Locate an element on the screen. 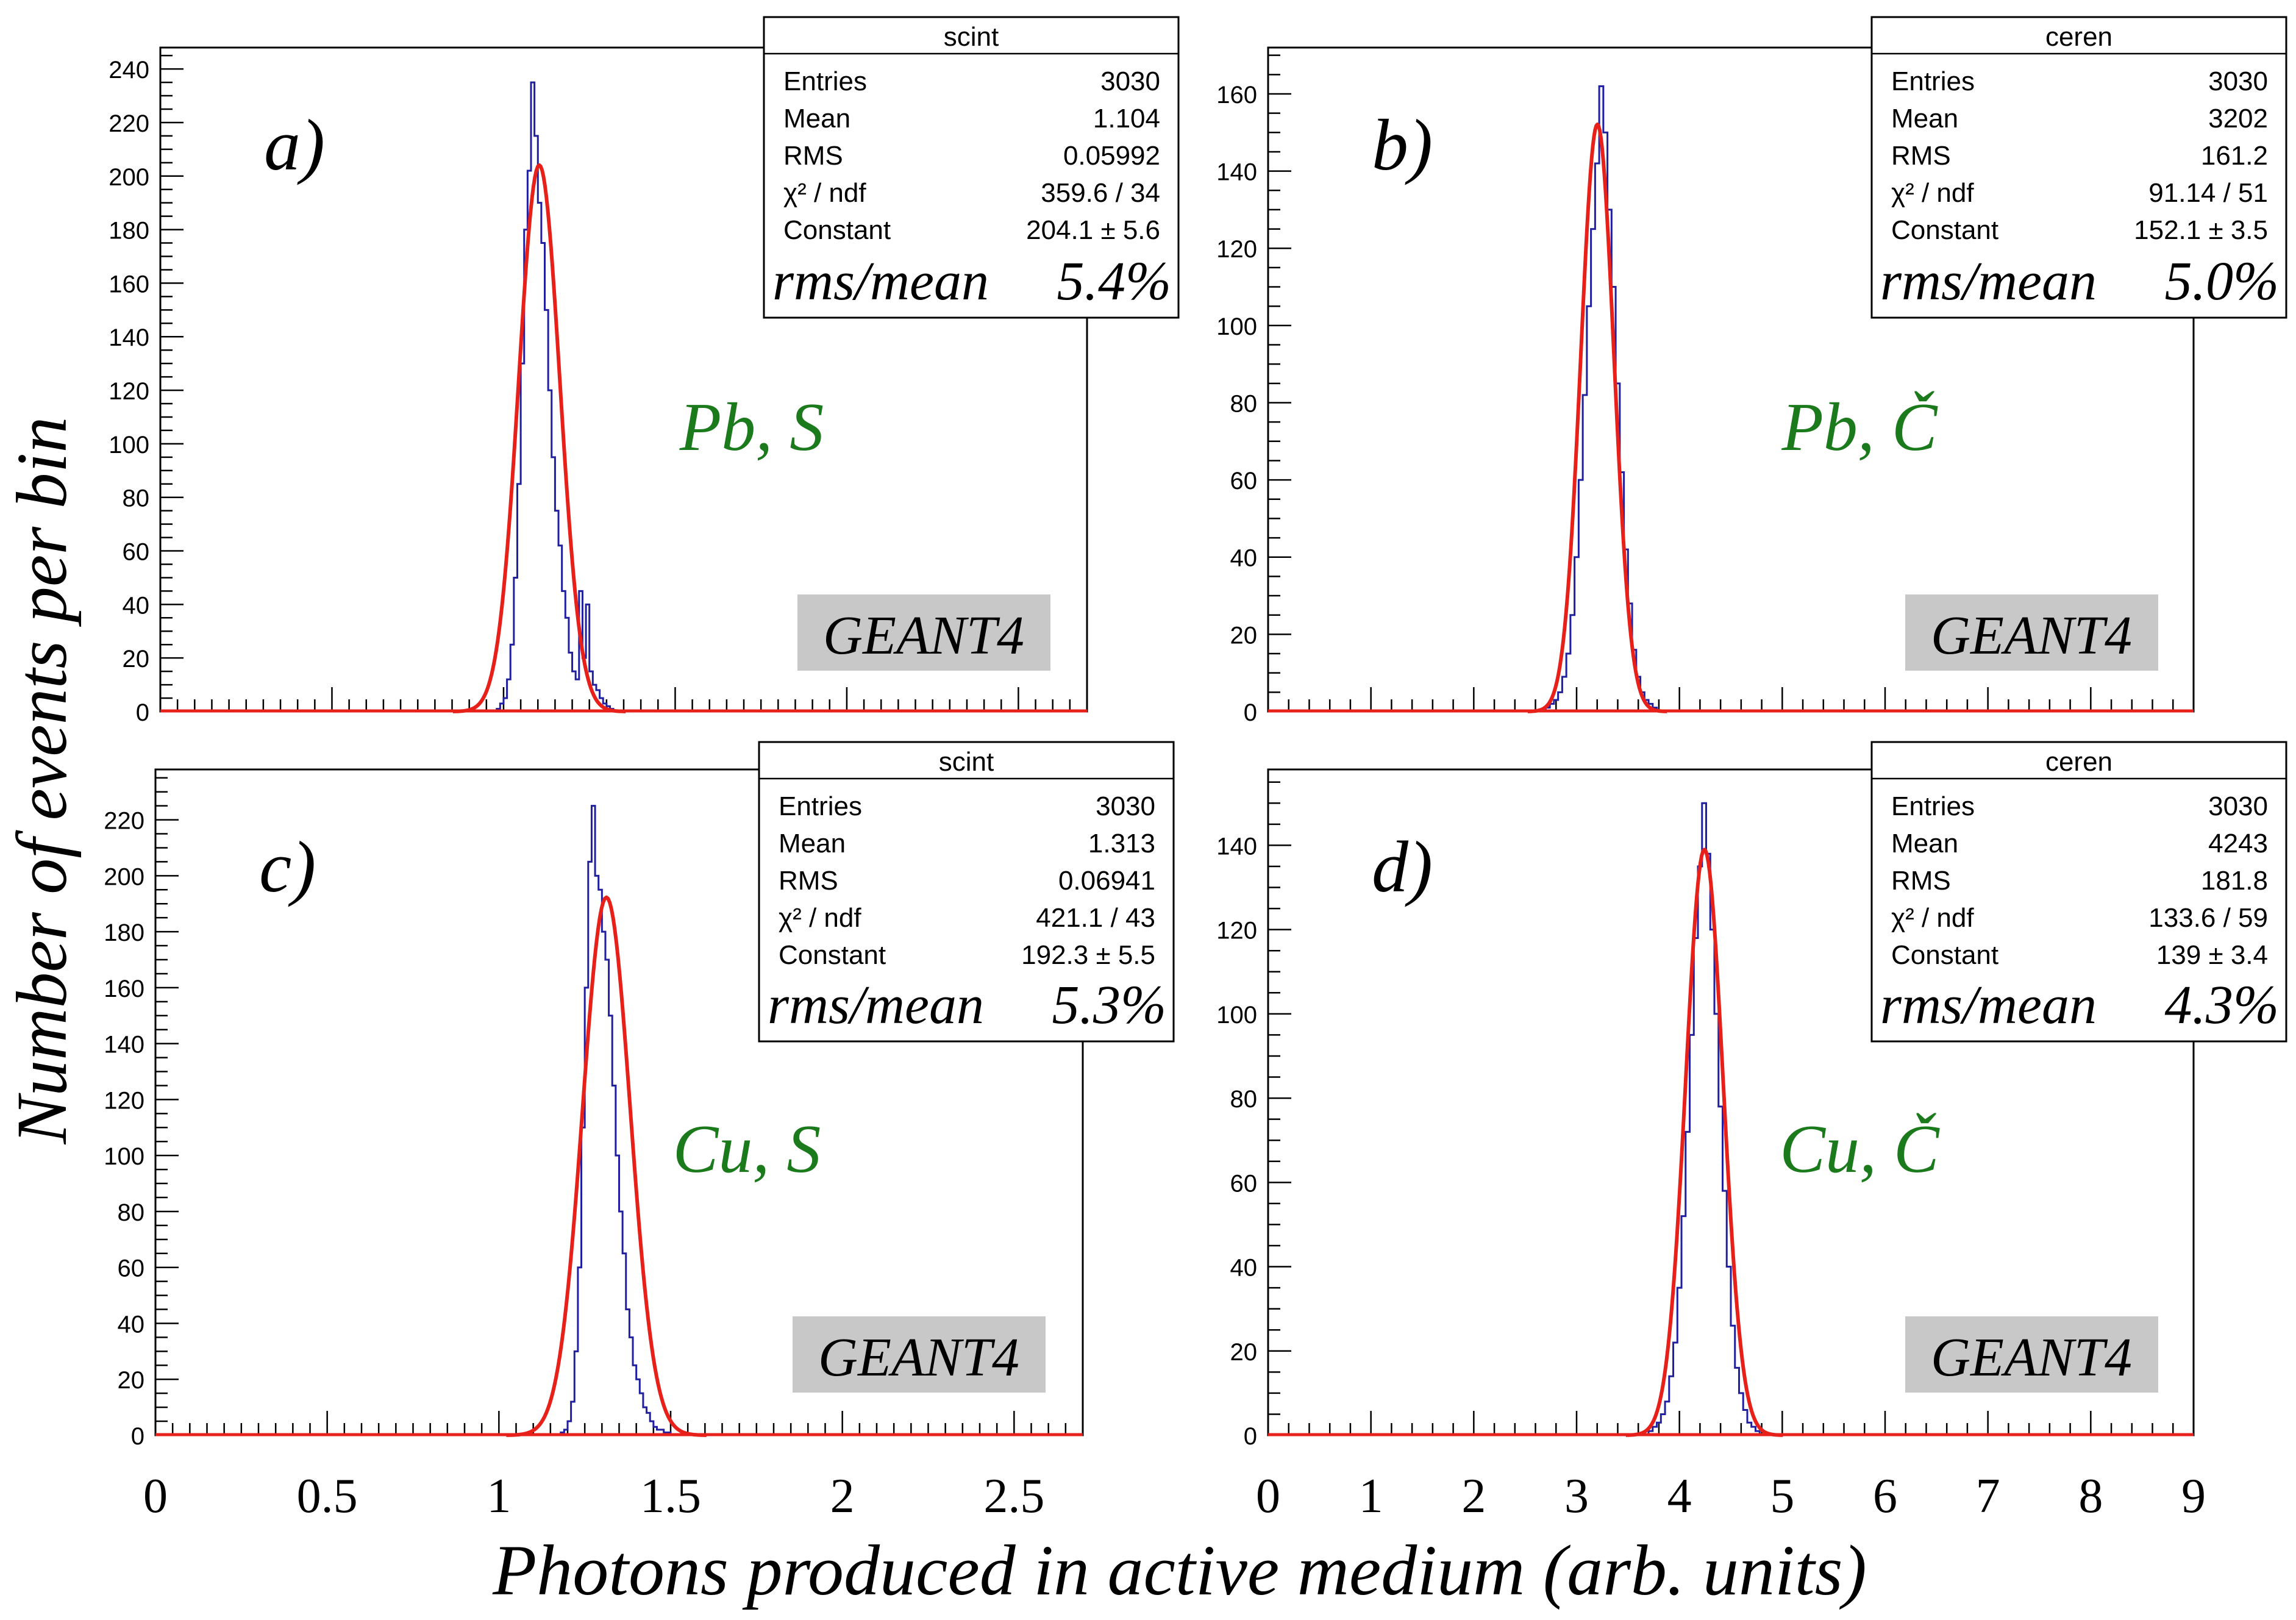 This screenshot has height=1620, width=2296. material-label: Cu, S is located at coordinates (747, 1149).